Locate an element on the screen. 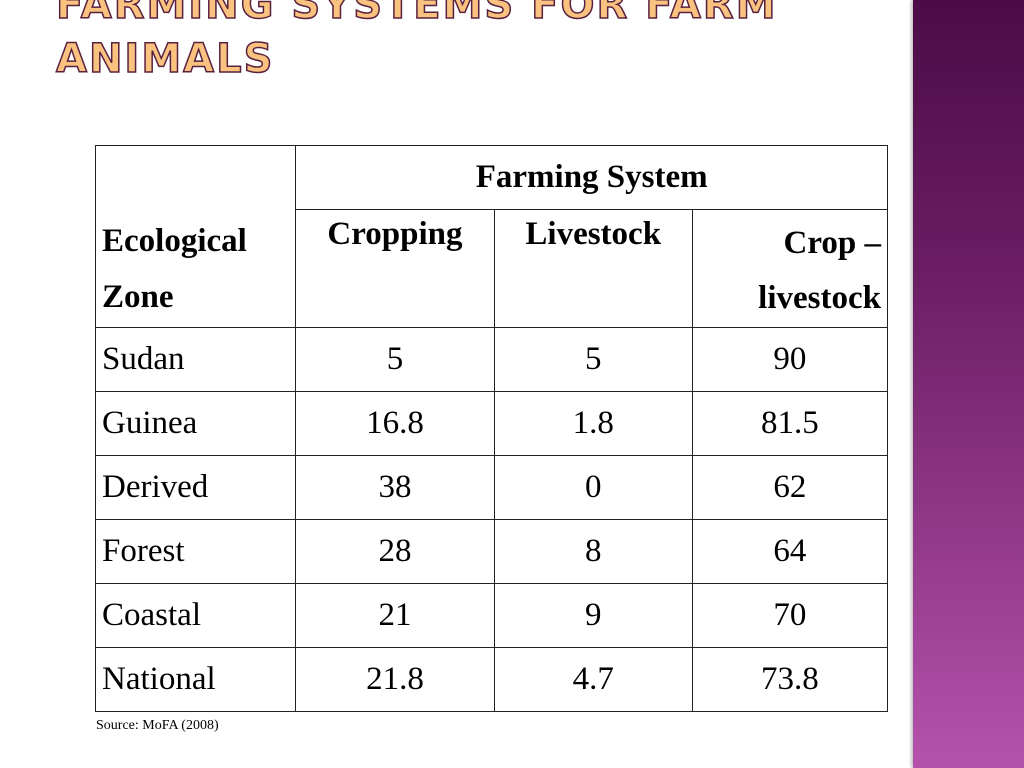 The image size is (1024, 768). value-cell: 70 is located at coordinates (790, 615).